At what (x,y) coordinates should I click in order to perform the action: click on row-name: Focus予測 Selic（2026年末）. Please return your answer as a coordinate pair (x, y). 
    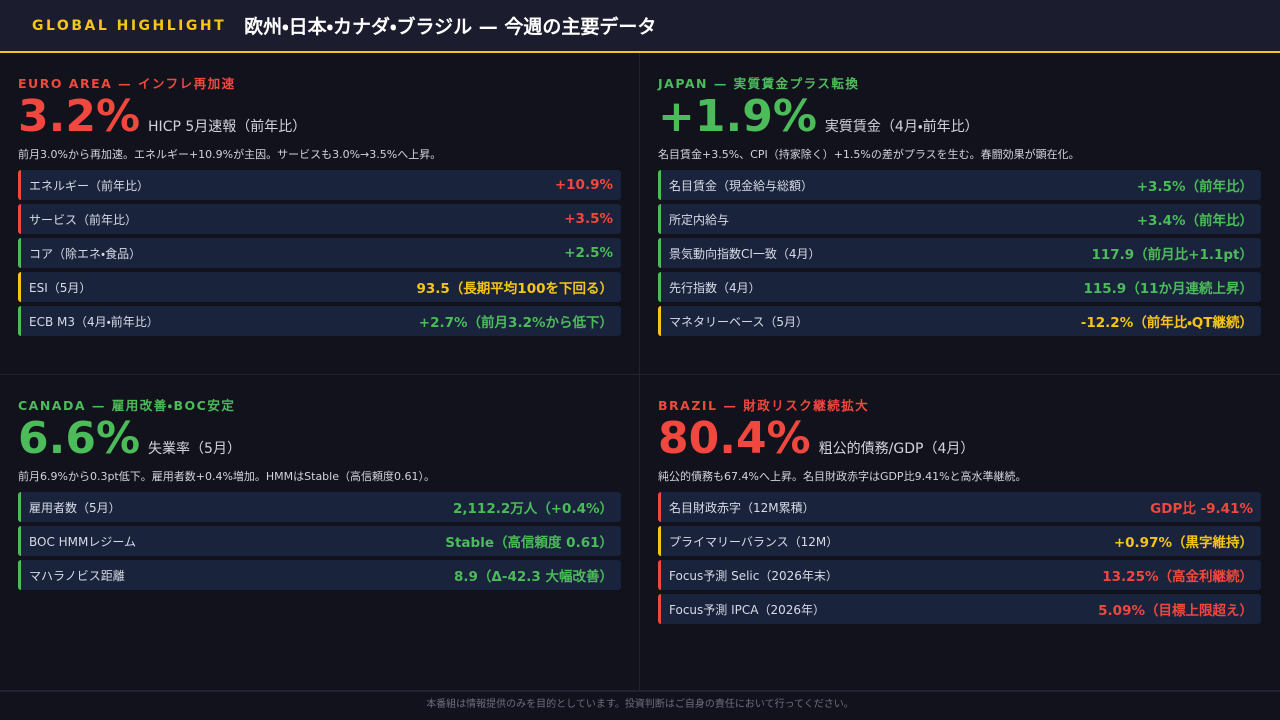
    Looking at the image, I should click on (753, 575).